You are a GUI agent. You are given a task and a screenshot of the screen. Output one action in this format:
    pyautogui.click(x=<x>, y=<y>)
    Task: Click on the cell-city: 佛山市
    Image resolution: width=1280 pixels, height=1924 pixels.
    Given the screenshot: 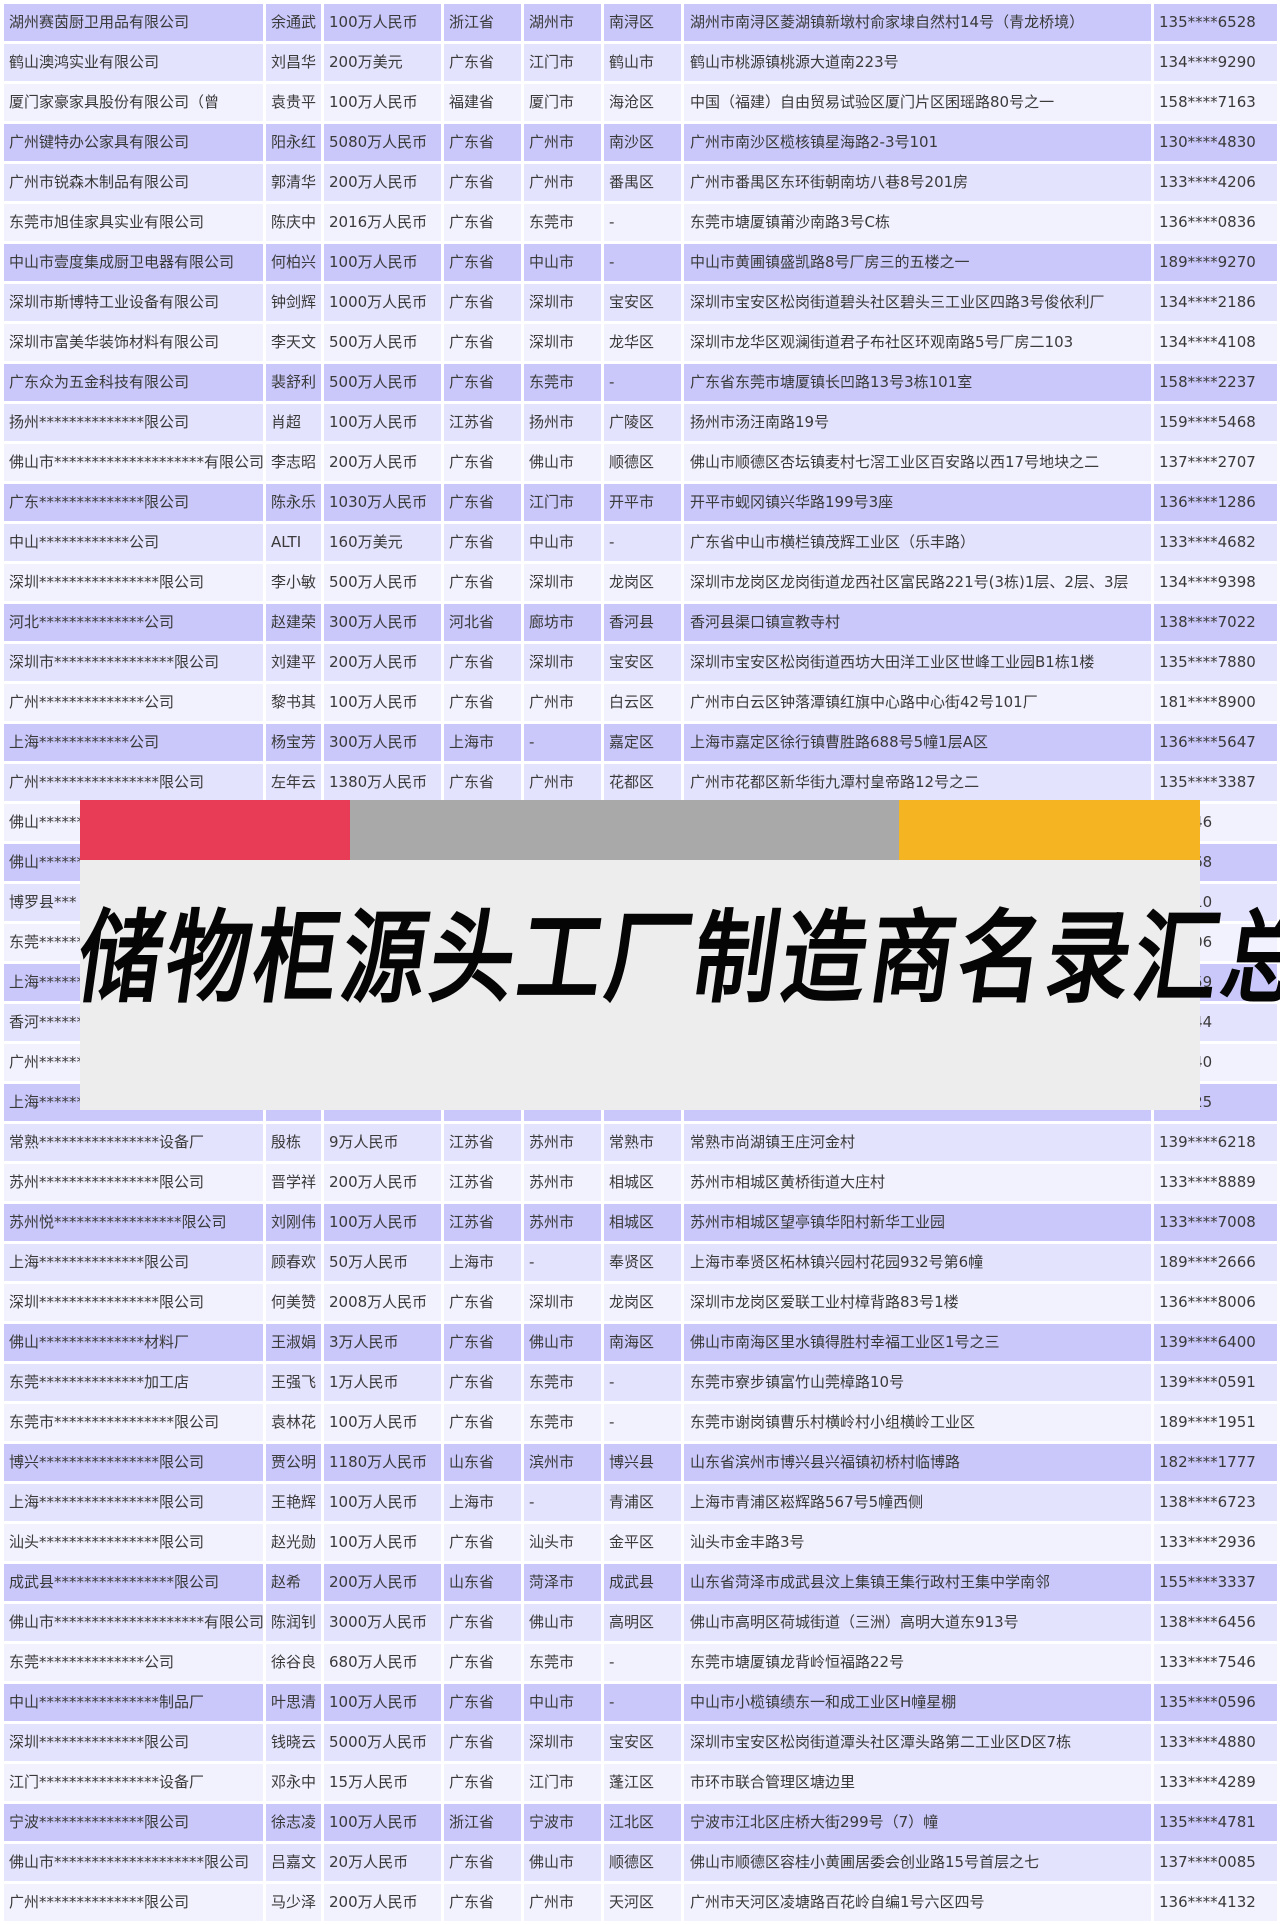 What is the action you would take?
    pyautogui.click(x=562, y=462)
    